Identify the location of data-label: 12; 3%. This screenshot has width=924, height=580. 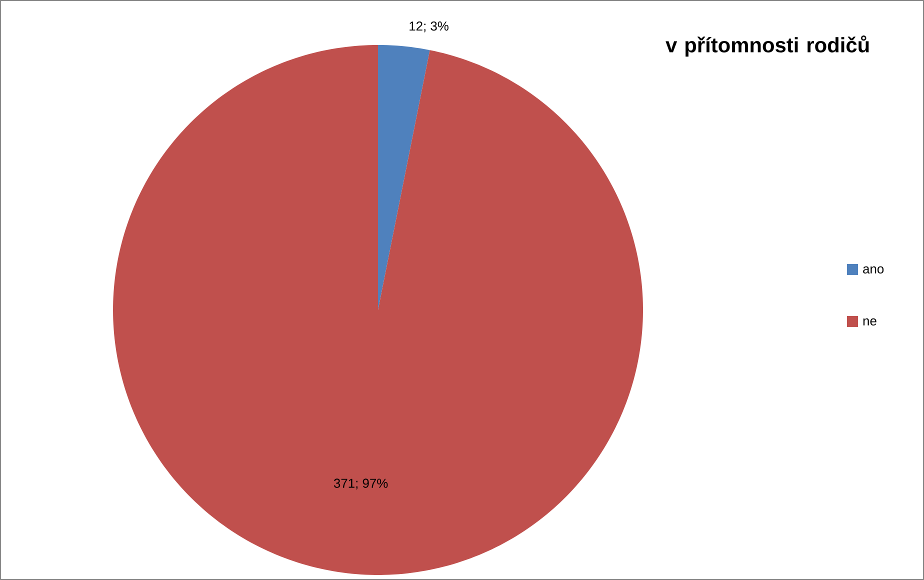
(429, 26).